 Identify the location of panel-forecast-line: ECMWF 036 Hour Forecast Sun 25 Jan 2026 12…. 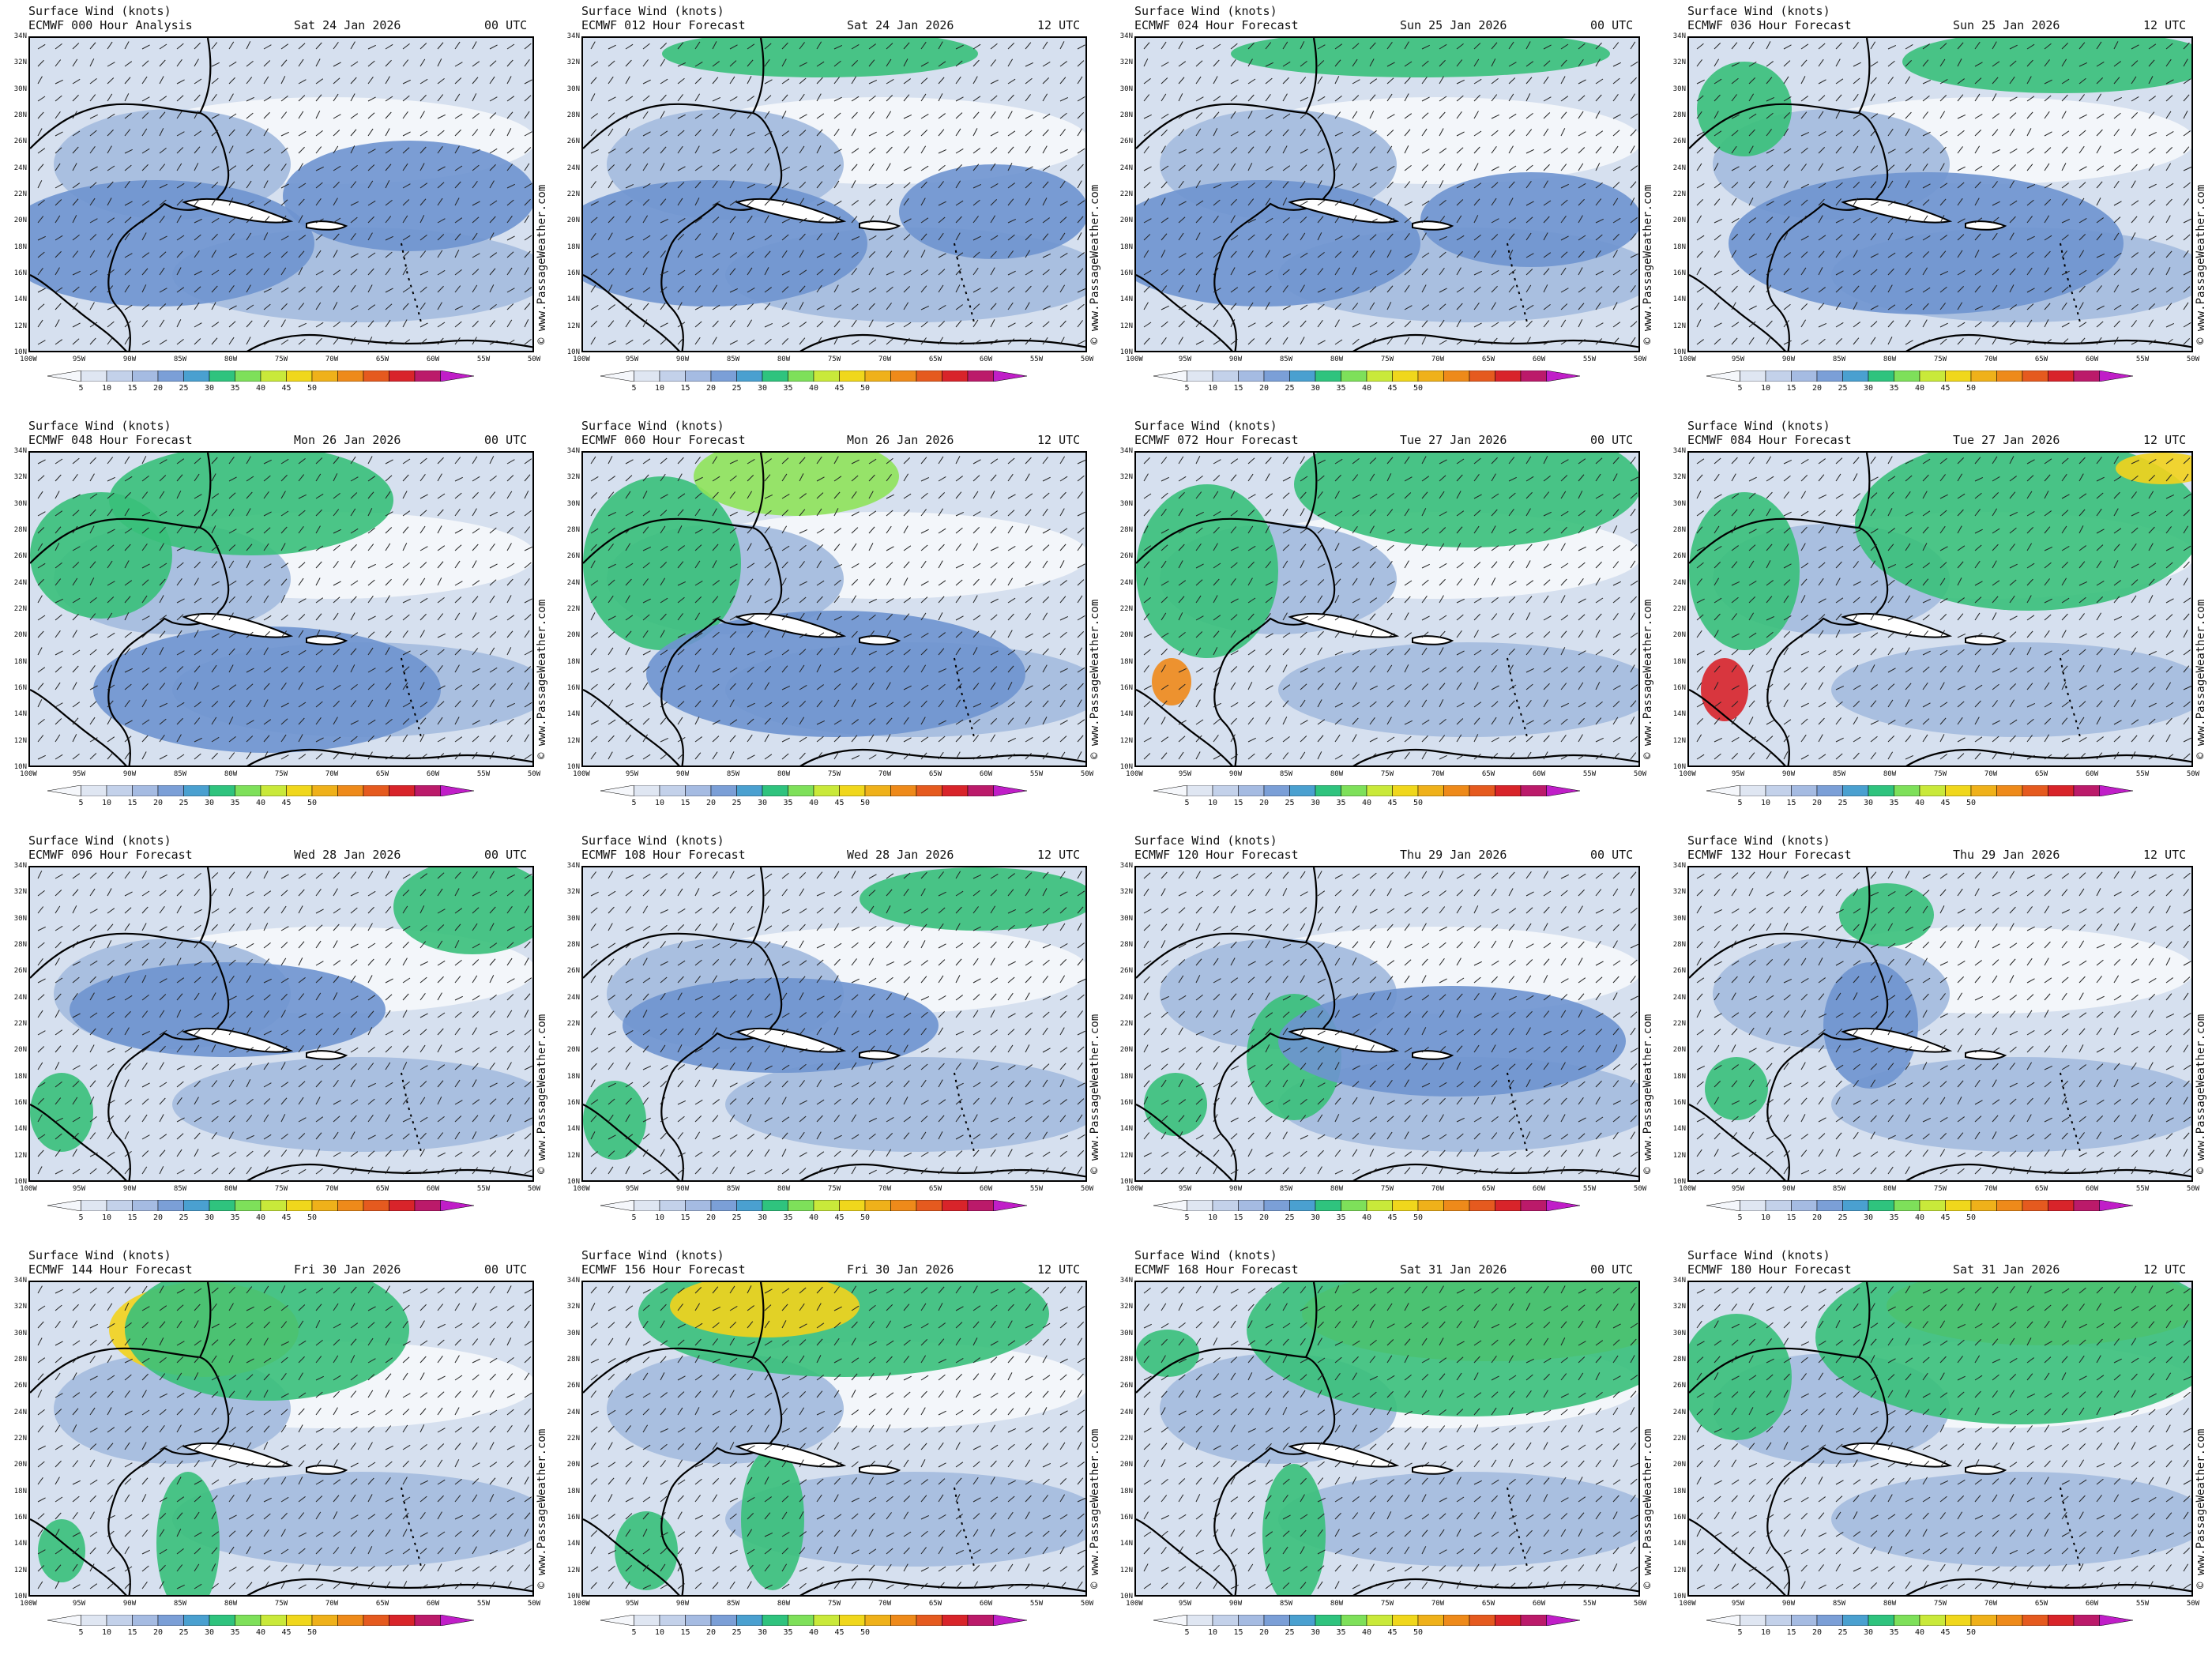
(1936, 25).